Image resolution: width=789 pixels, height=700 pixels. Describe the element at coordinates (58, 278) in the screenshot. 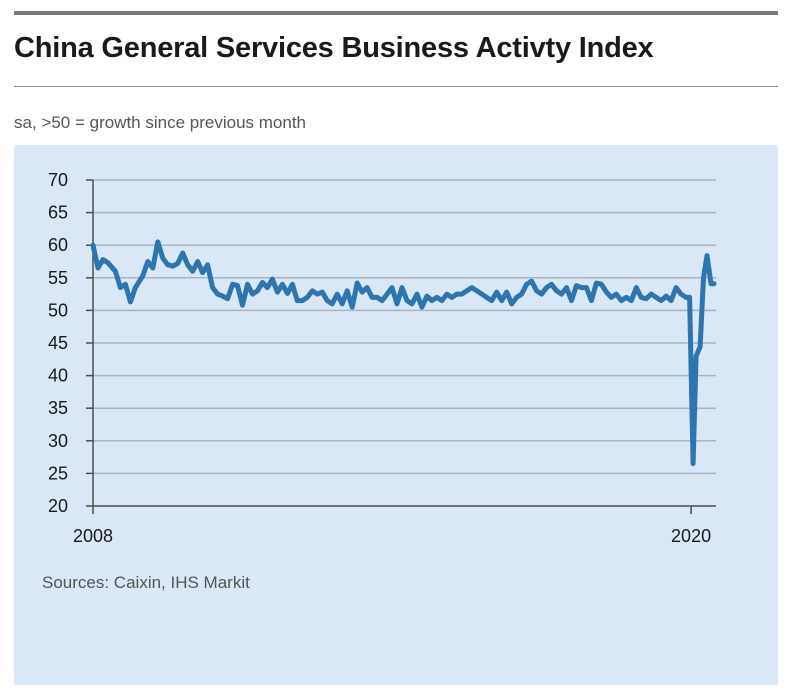

I see `y-tick-label-55: 55` at that location.